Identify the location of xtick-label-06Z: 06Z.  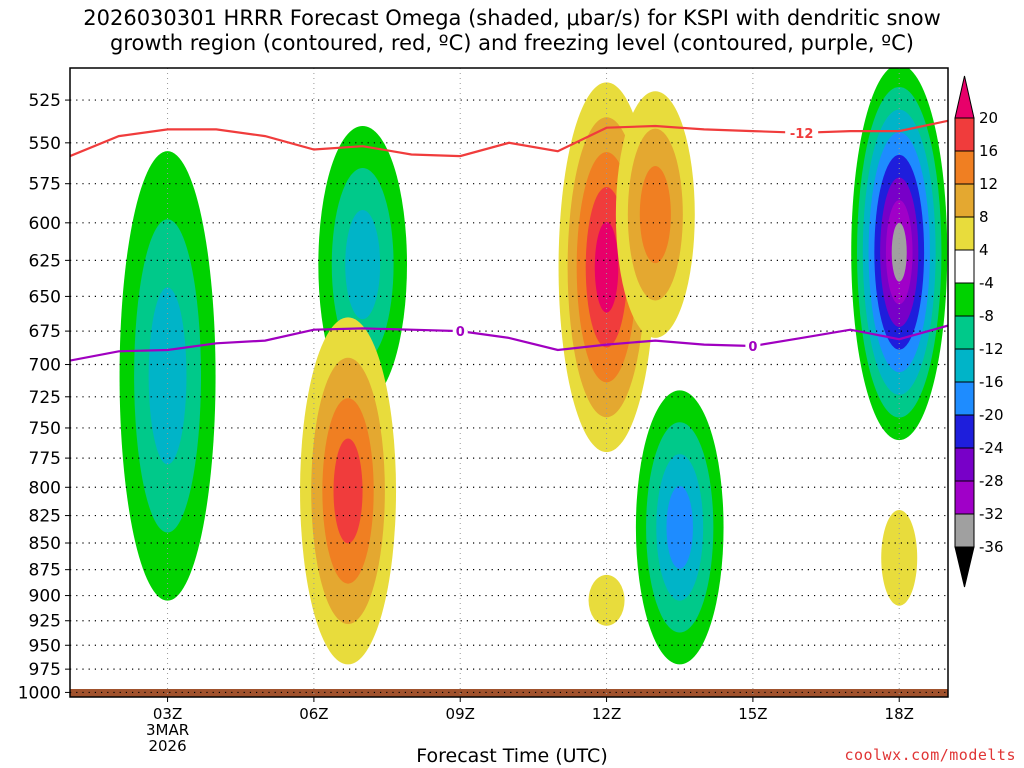
(313, 714).